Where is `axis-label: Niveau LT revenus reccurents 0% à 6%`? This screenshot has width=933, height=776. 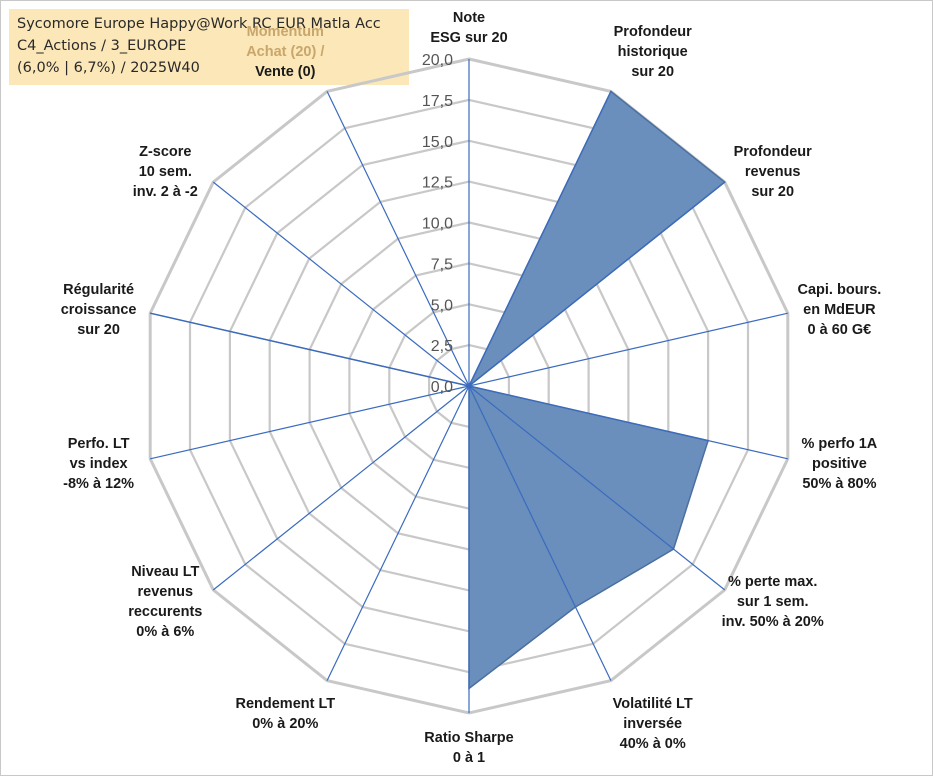 axis-label: Niveau LT revenus reccurents 0% à 6% is located at coordinates (165, 602).